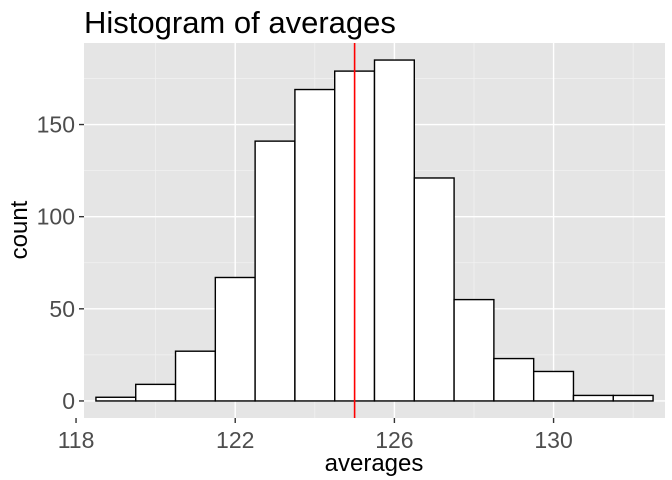 The image size is (672, 480). What do you see at coordinates (240, 22) in the screenshot?
I see `chart-title: Histogram of averages` at bounding box center [240, 22].